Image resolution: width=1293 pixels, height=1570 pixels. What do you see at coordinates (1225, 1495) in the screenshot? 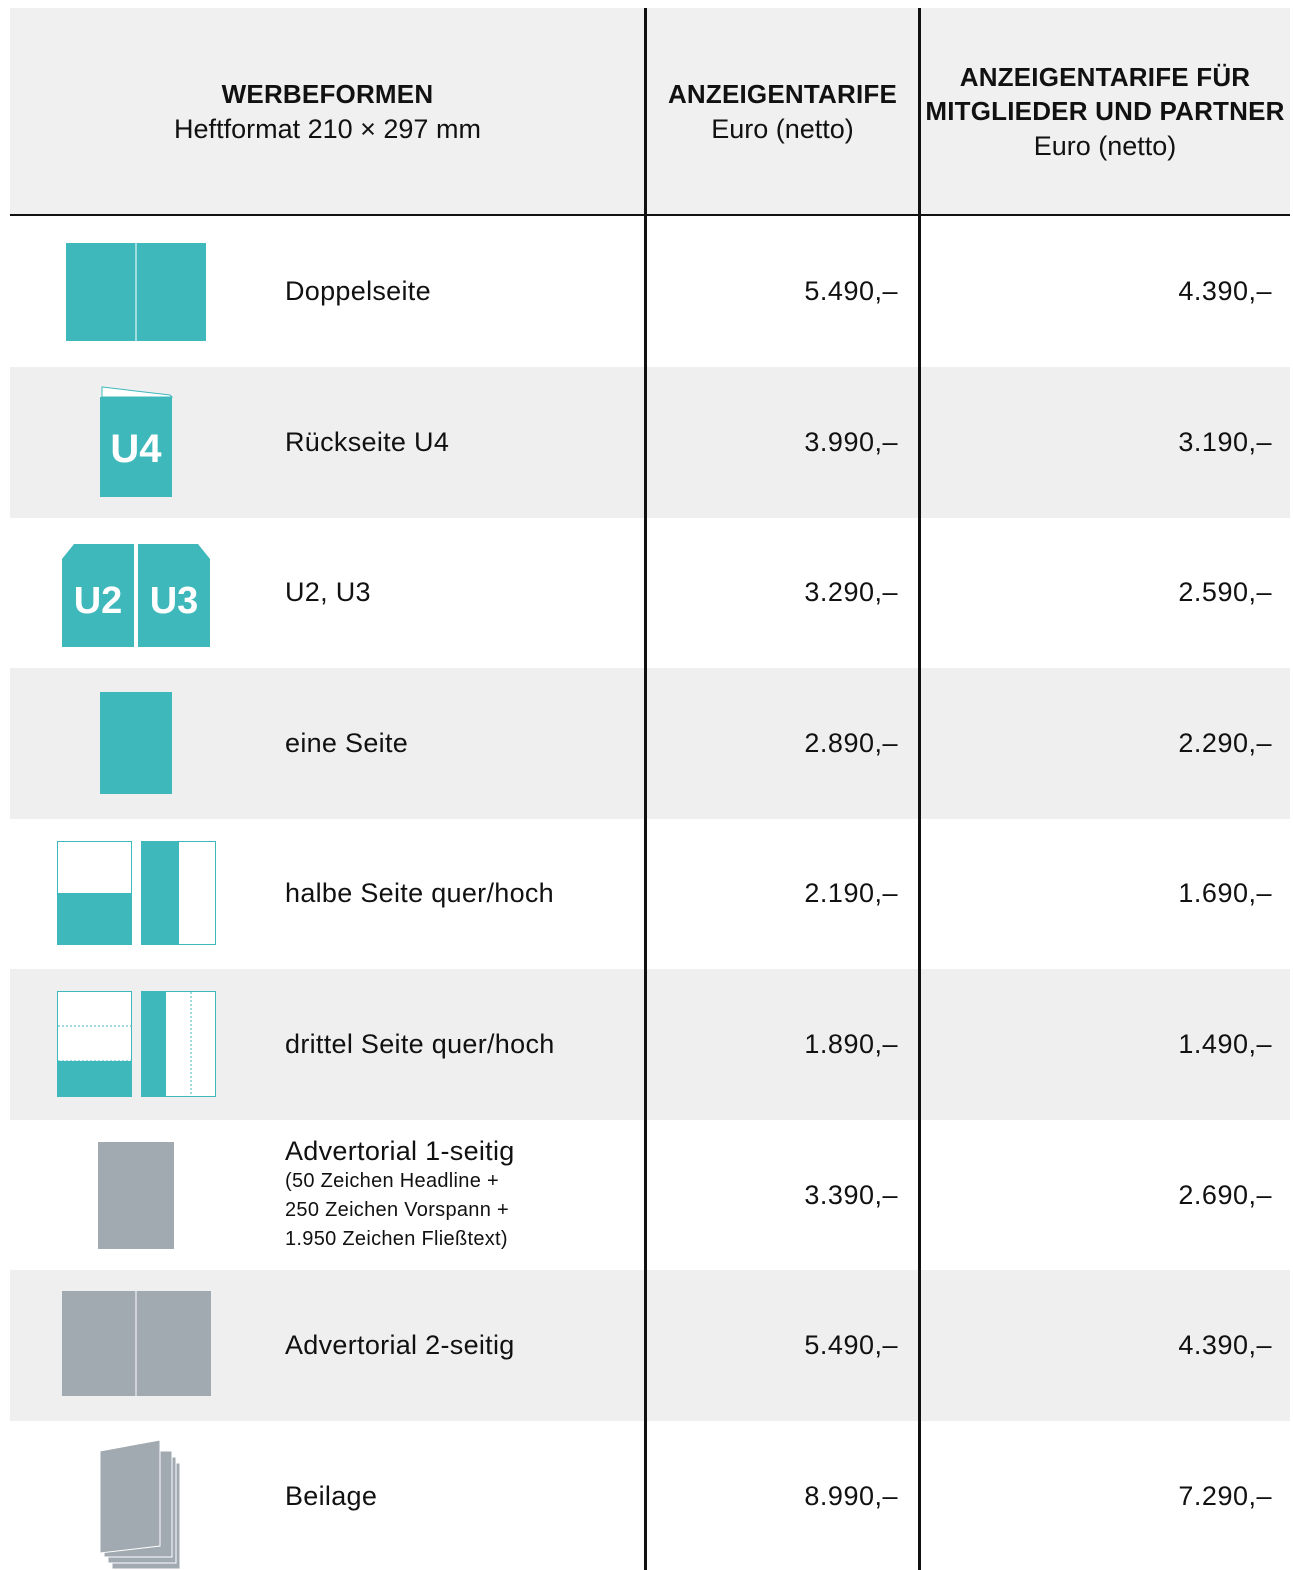
I see `member-price: 7.290,–` at bounding box center [1225, 1495].